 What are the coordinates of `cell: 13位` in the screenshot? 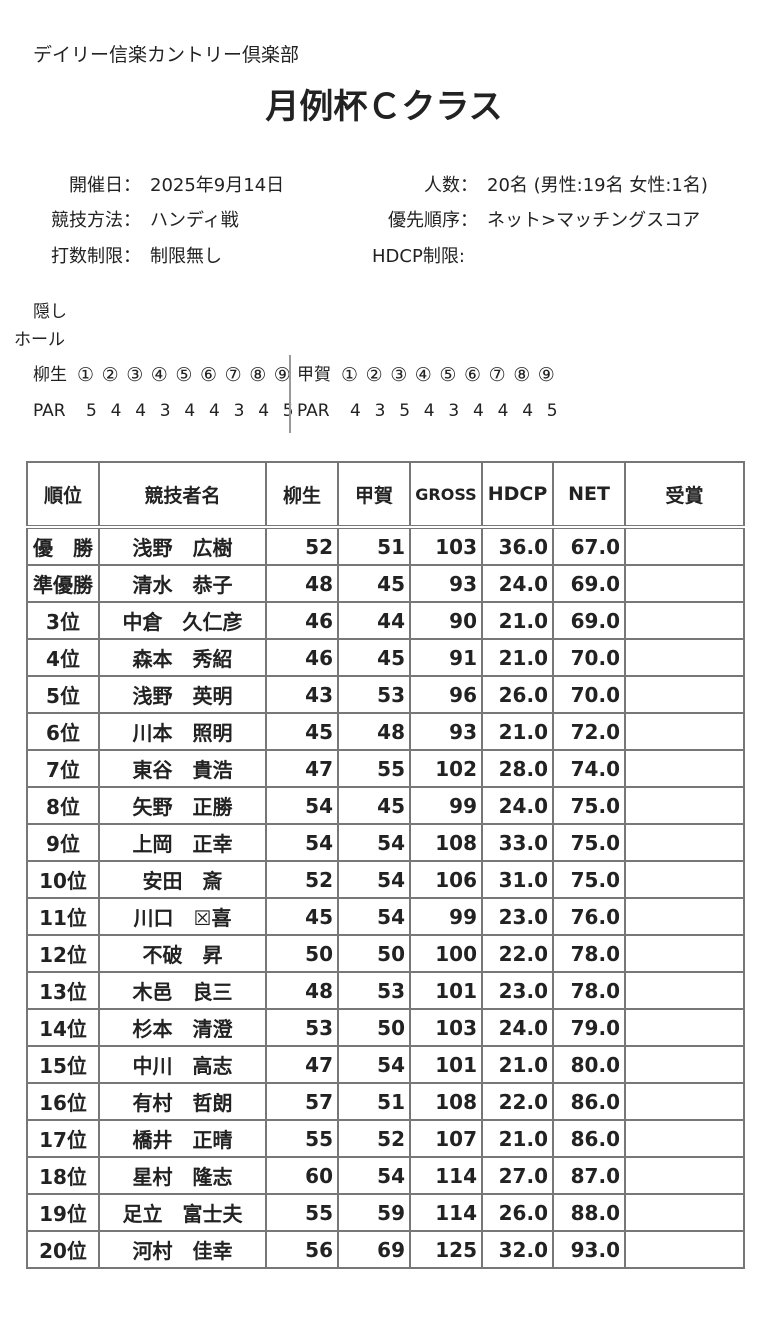 It's located at (63, 990).